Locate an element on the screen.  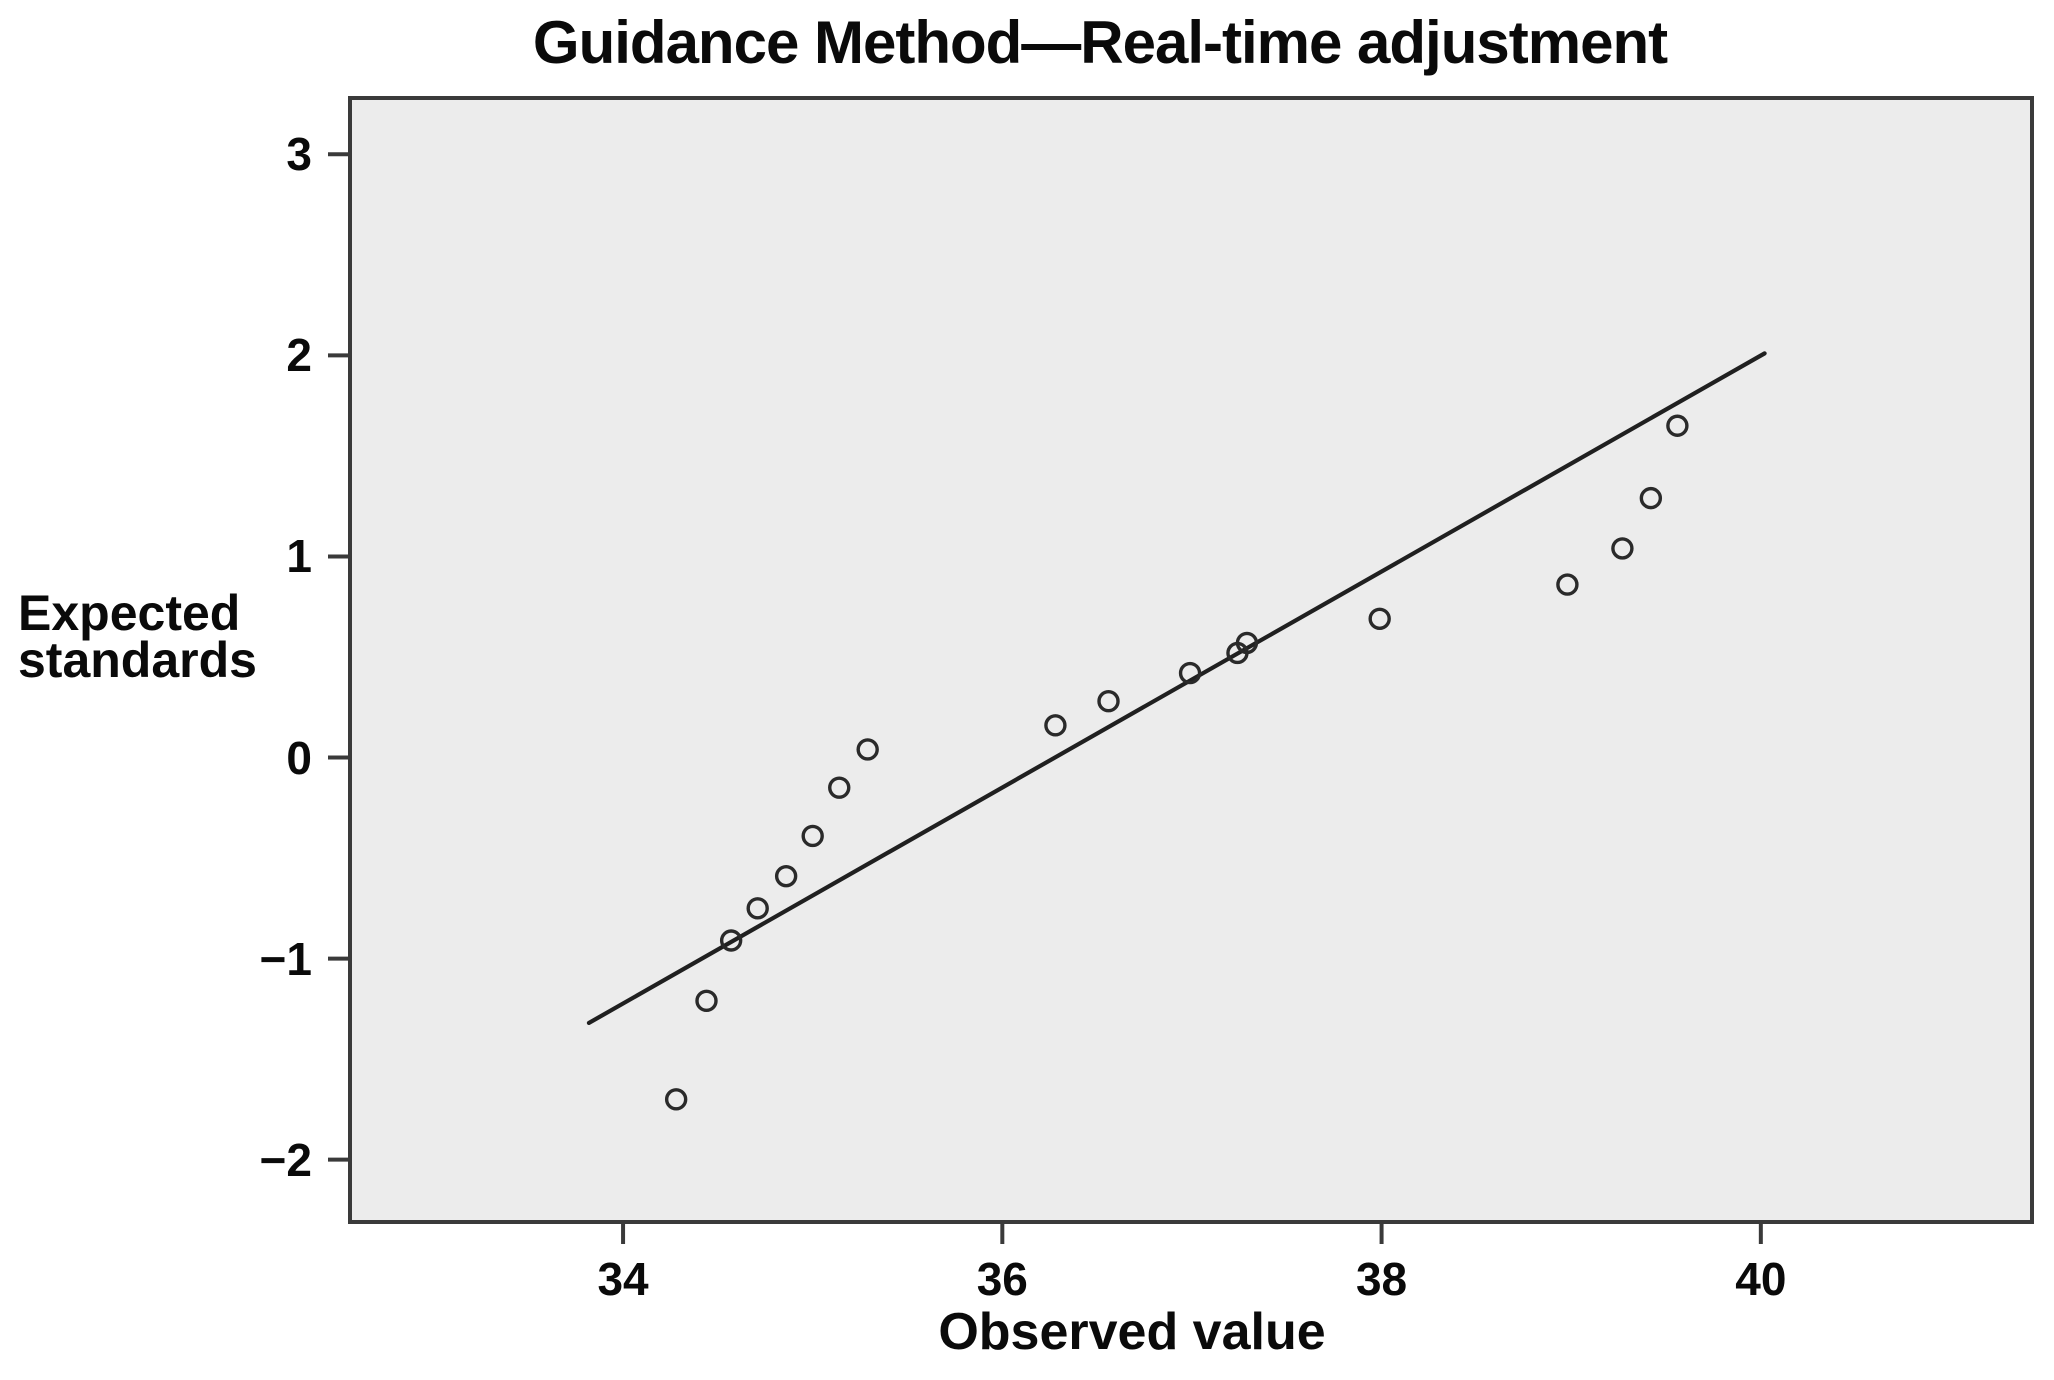
x-tick-label: 36 is located at coordinates (1002, 1279).